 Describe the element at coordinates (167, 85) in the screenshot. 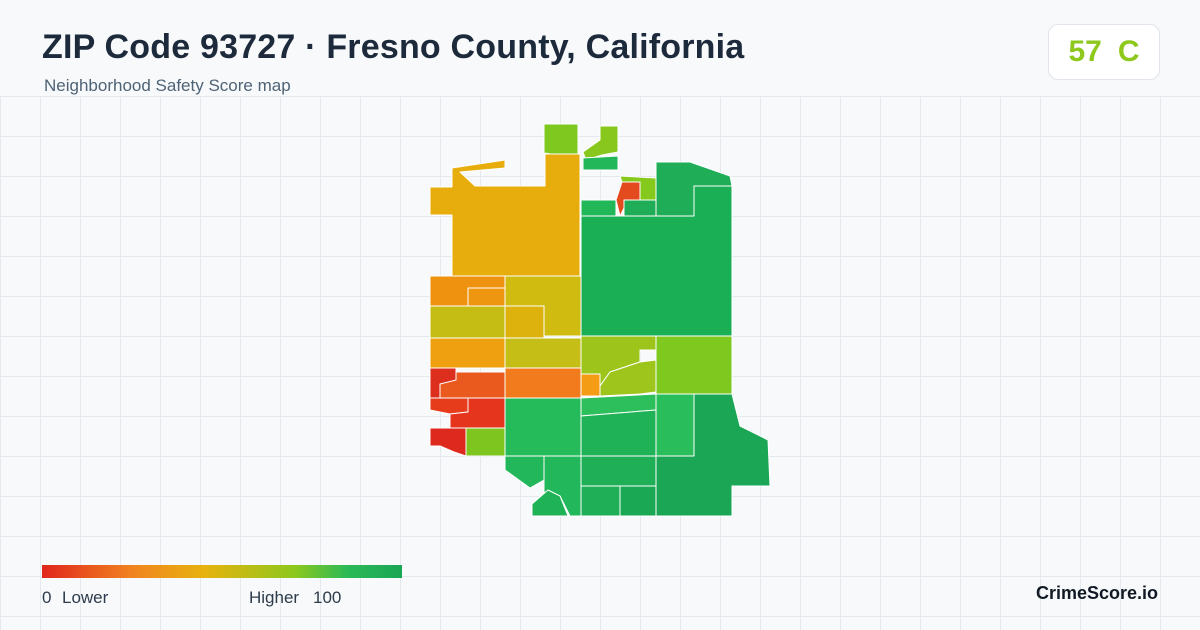

I see `page-subtitle: Neighborhood Safety Score map` at that location.